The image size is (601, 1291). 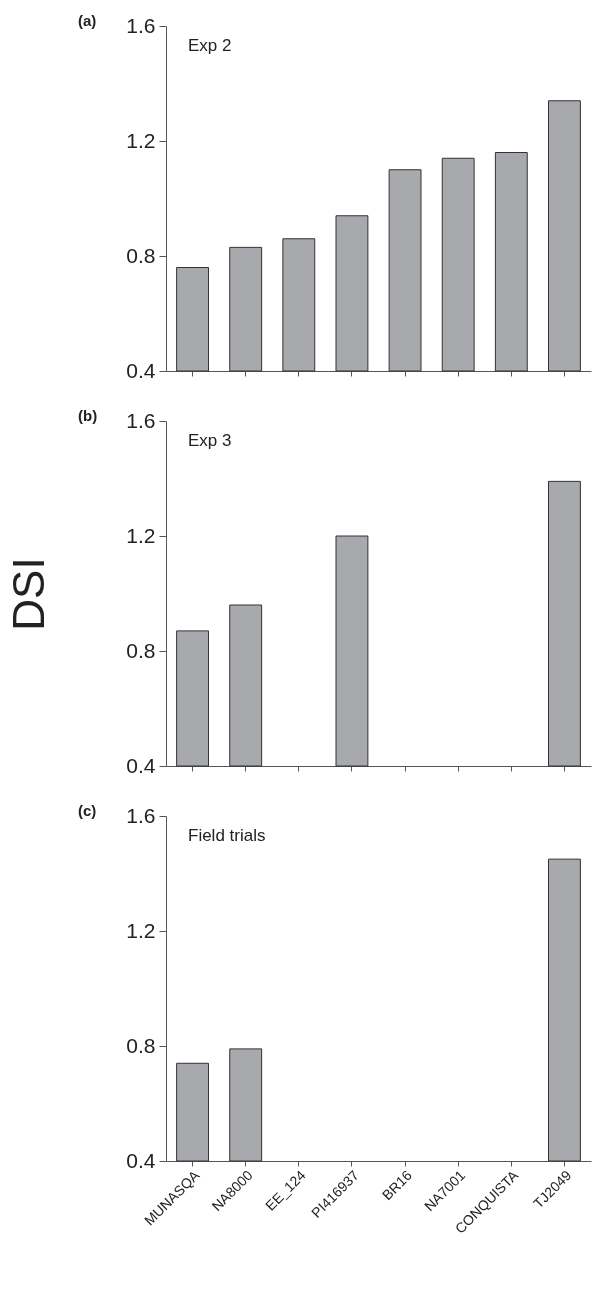 I want to click on annotation: Exp 3, so click(x=210, y=440).